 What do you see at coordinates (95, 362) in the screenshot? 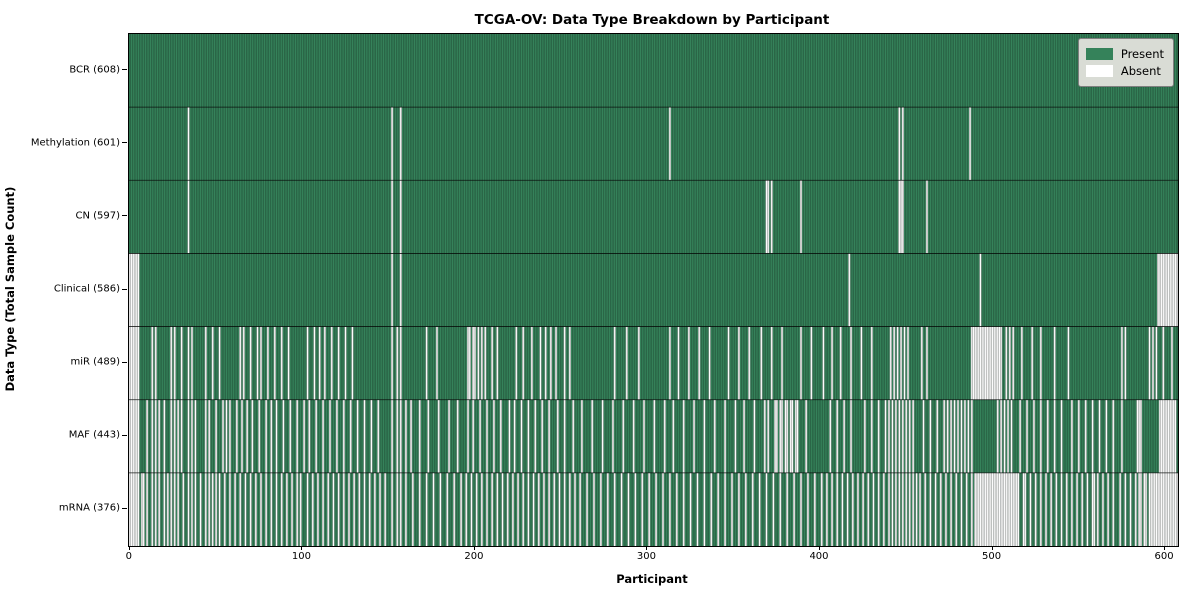
I see `y-tick-label-miR: miR (489)` at bounding box center [95, 362].